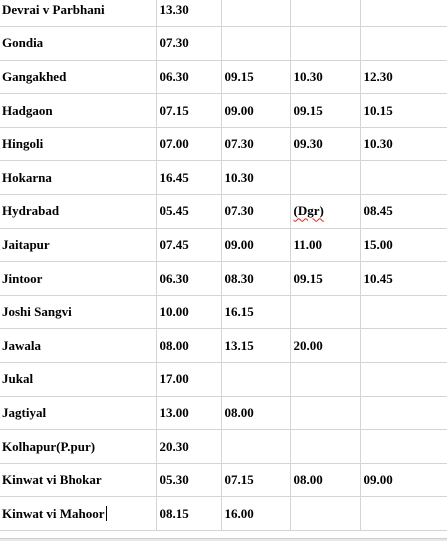  What do you see at coordinates (189, 245) in the screenshot?
I see `time-cell: 07.45` at bounding box center [189, 245].